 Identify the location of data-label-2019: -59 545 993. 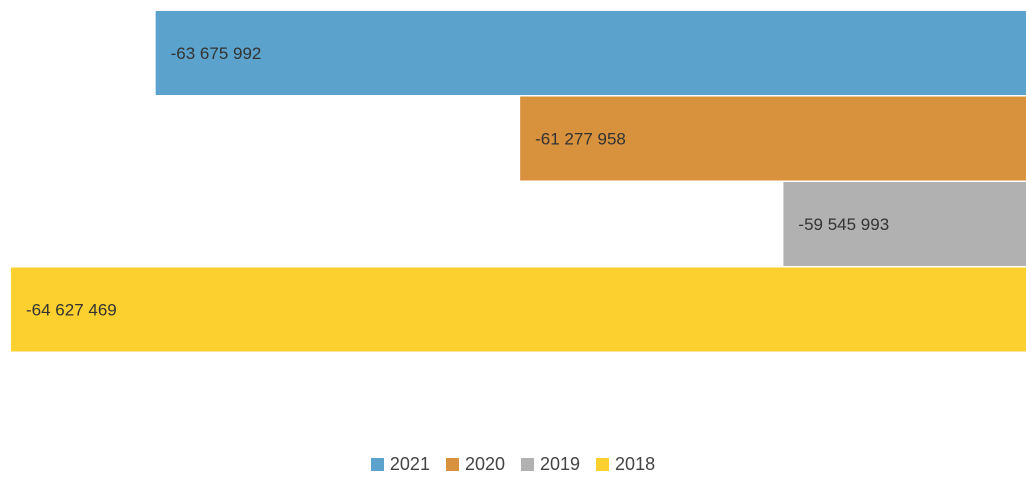
(843, 224).